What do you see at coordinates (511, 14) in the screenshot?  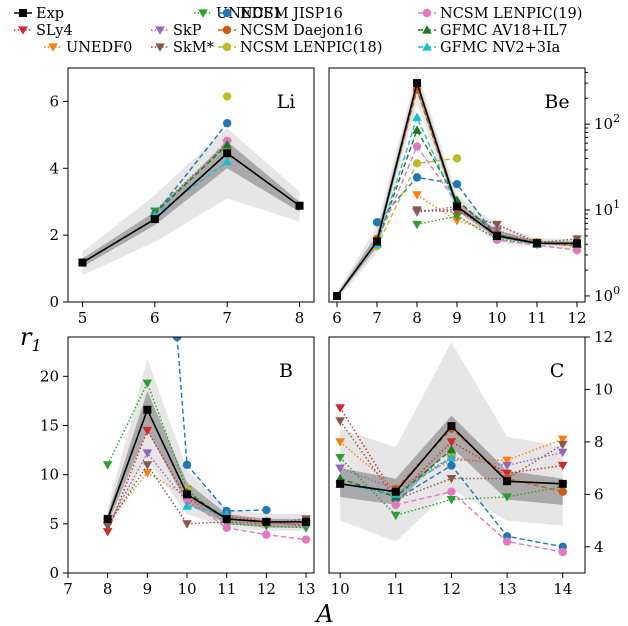 I see `legend-label: NCSM LENPIC(19)` at bounding box center [511, 14].